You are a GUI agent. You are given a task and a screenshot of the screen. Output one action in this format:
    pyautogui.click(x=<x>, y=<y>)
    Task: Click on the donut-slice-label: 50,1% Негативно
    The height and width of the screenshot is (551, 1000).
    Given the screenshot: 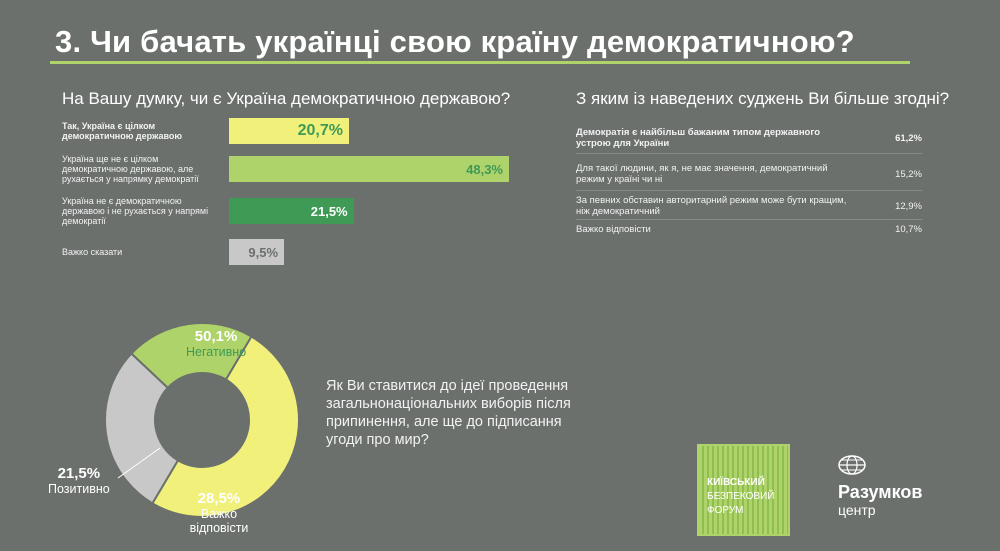 What is the action you would take?
    pyautogui.click(x=216, y=343)
    